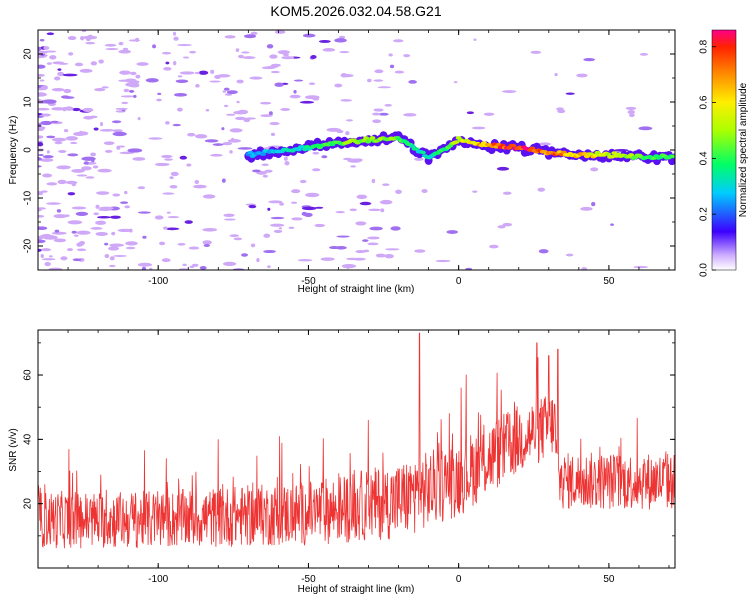 The width and height of the screenshot is (750, 600). I want to click on colorbar-label: Normalized spectral amplitude, so click(743, 149).